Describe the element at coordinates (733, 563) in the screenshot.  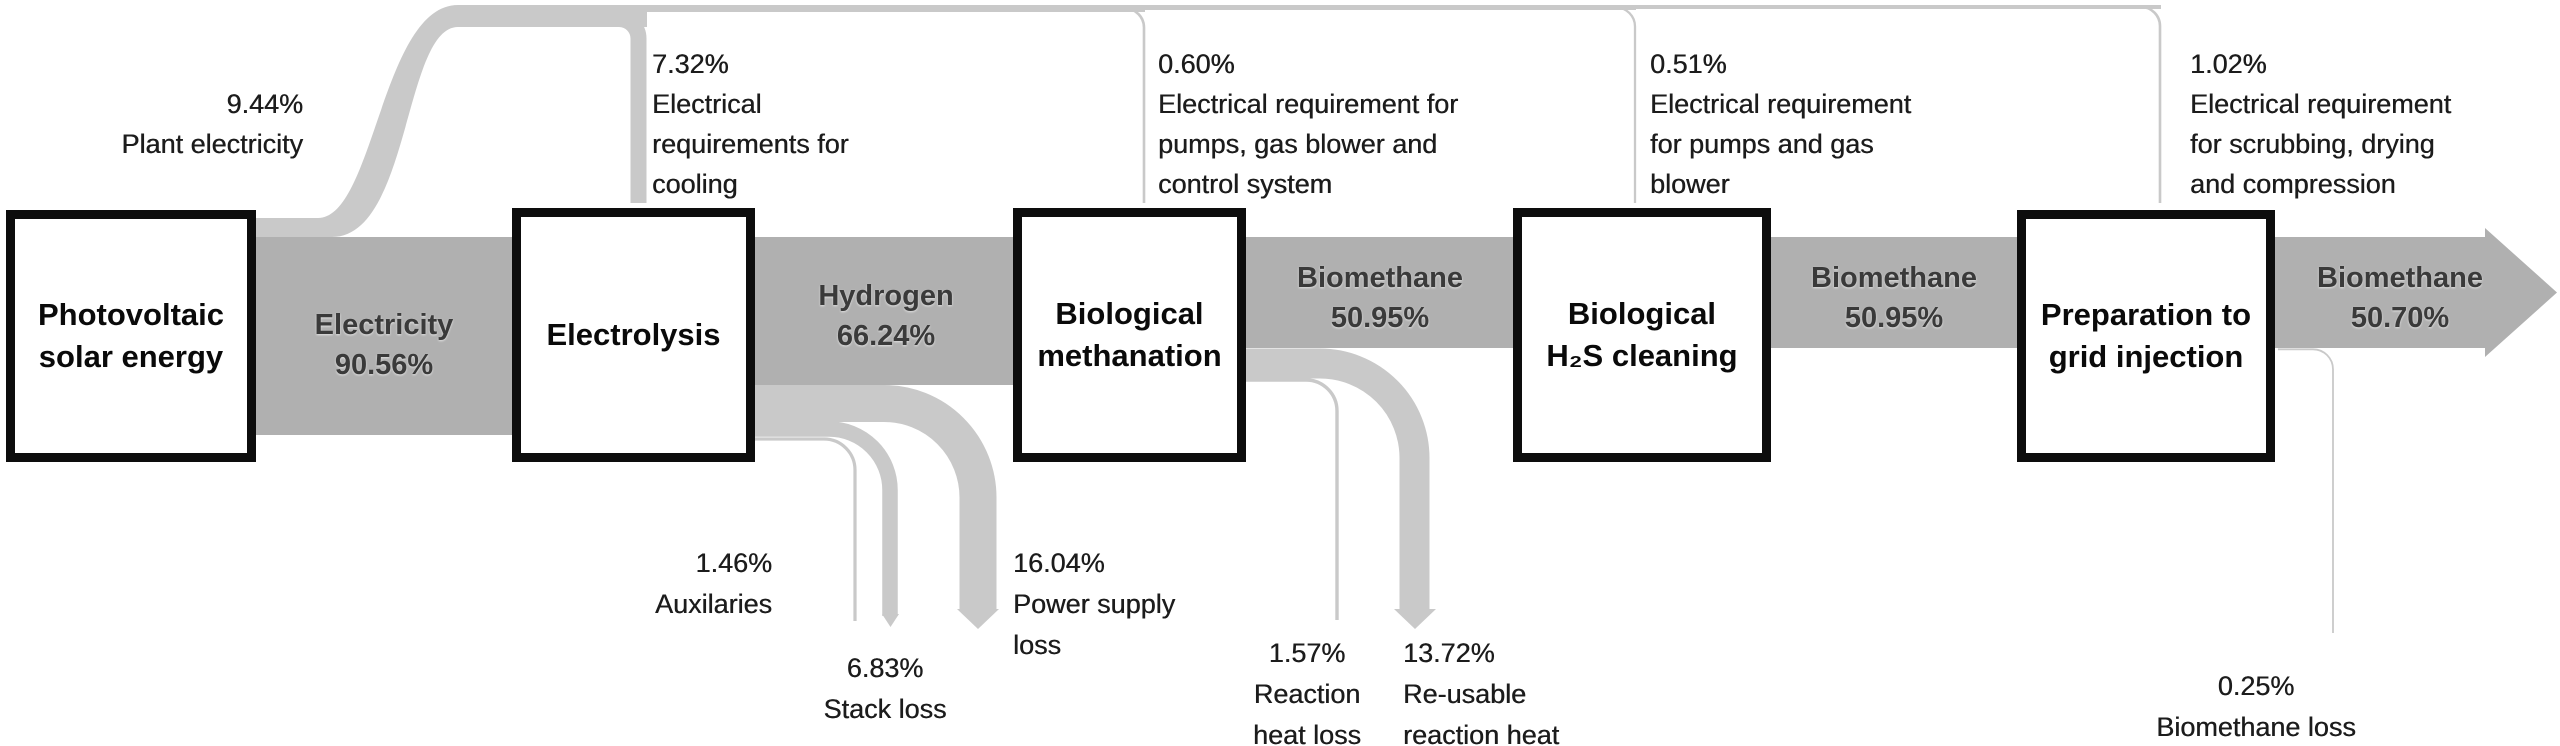
I see `label-line: 1.46%` at that location.